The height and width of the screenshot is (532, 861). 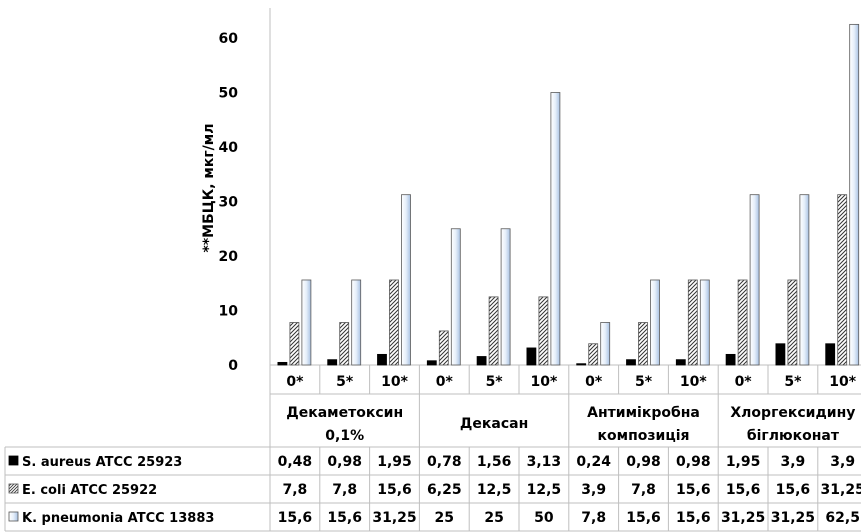 I want to click on group-label: композиція, so click(x=644, y=436).